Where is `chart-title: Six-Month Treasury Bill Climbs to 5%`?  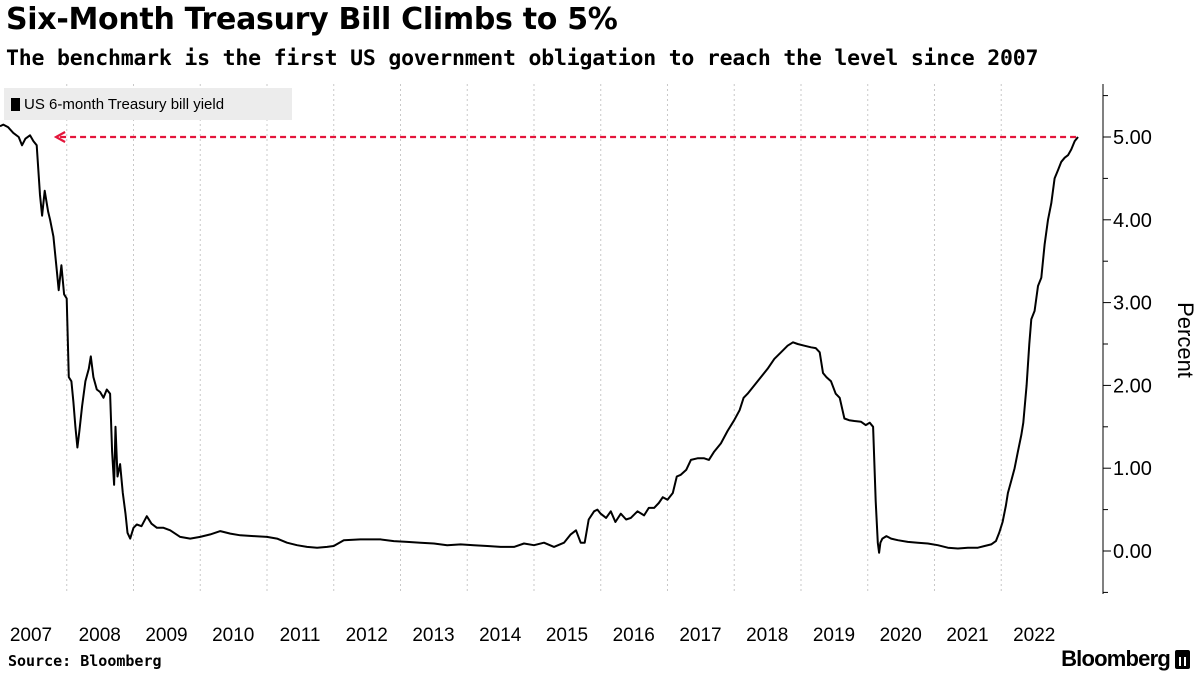 chart-title: Six-Month Treasury Bill Climbs to 5% is located at coordinates (312, 19).